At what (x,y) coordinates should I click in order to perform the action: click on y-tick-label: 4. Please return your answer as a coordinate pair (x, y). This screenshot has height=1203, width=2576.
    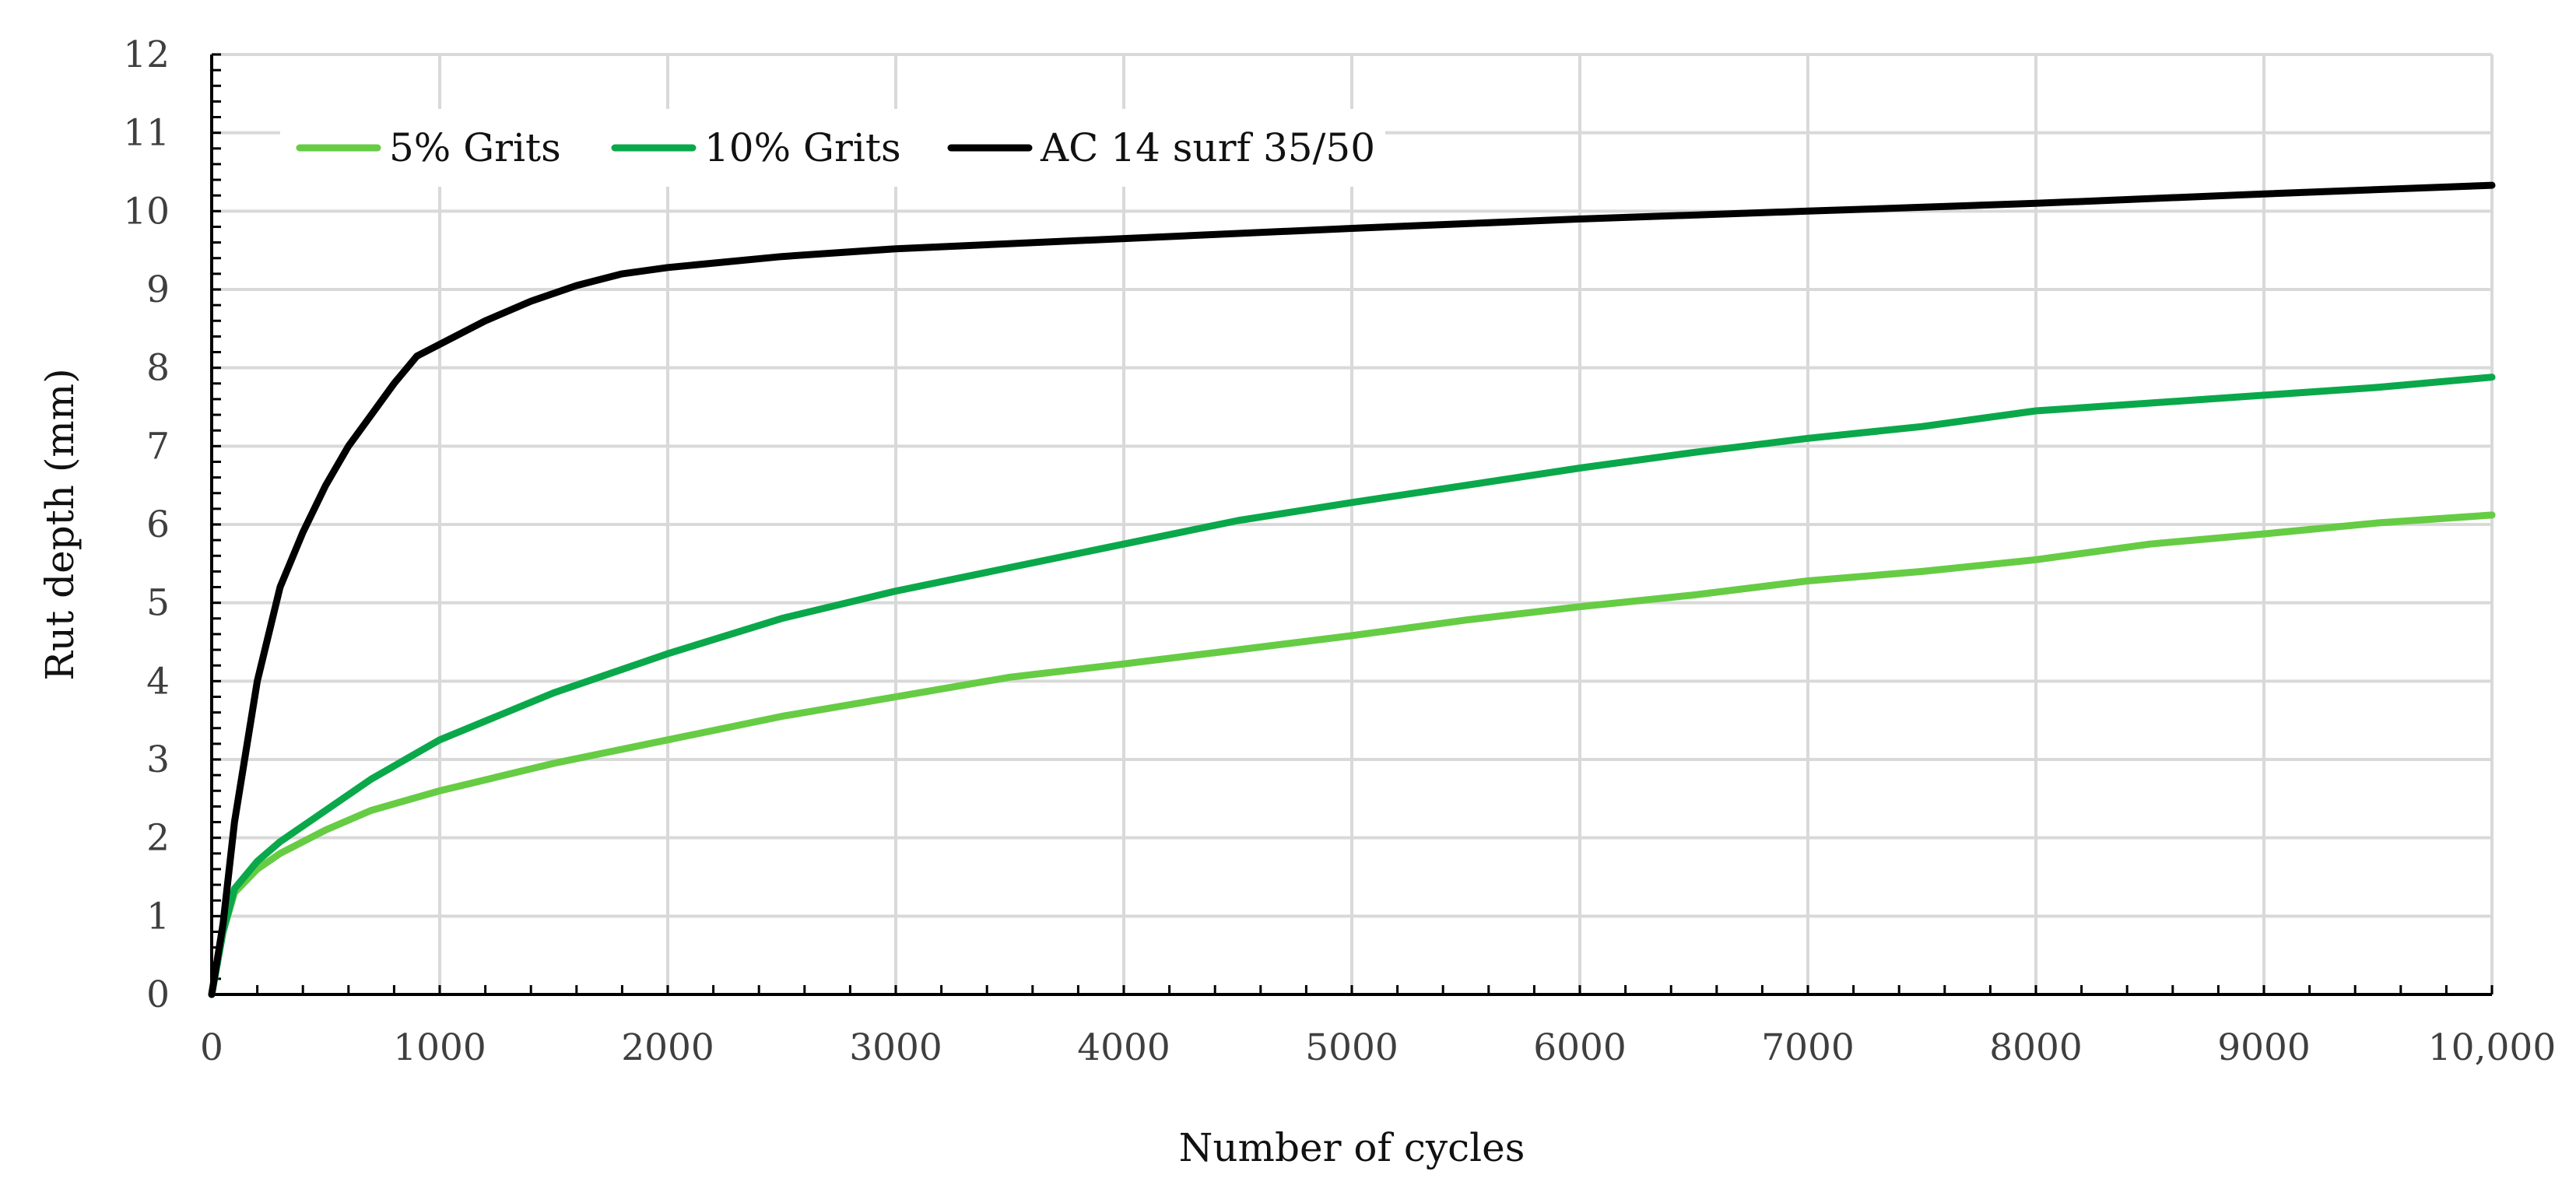
    Looking at the image, I should click on (158, 681).